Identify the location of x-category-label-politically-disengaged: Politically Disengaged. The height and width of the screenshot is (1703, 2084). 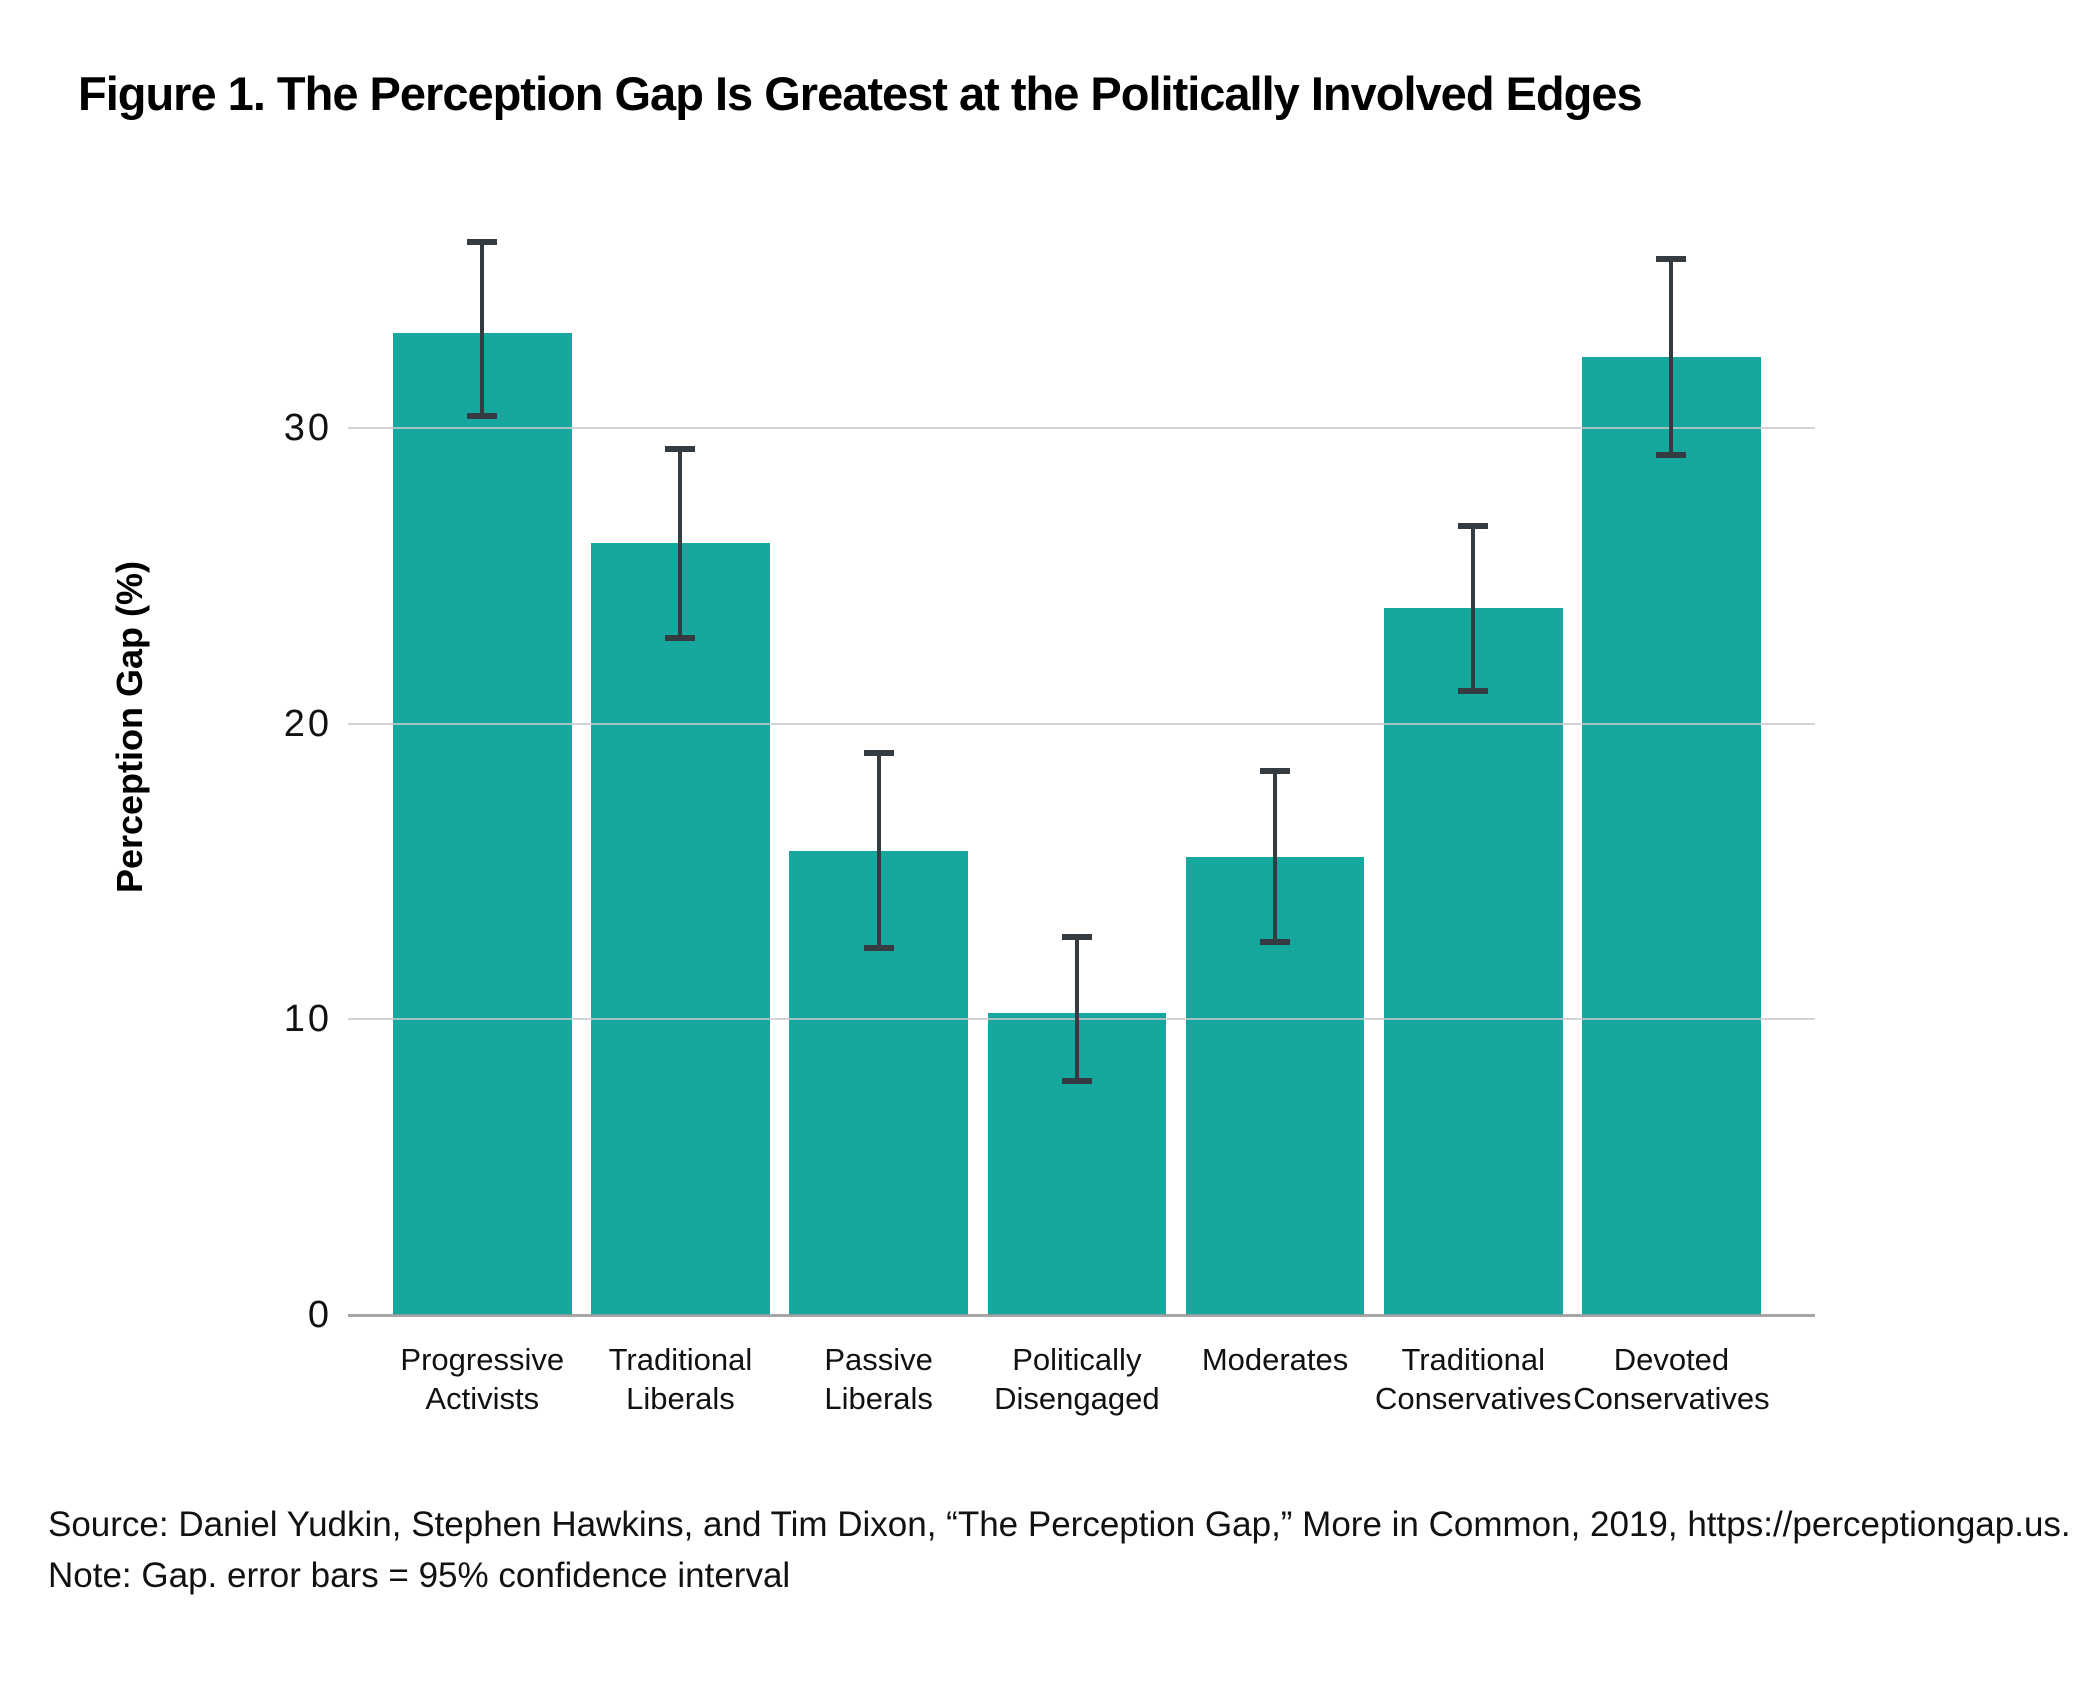
(1077, 1379).